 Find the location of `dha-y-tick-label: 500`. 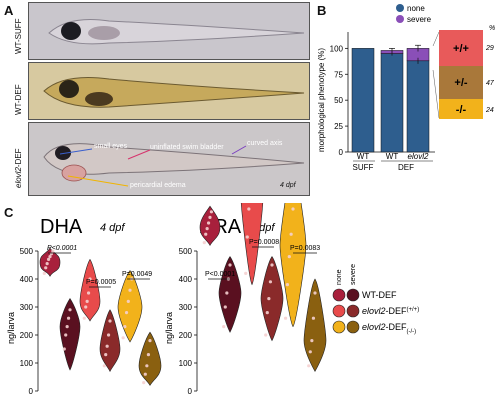

dha-y-tick-label: 500 is located at coordinates (27, 251).